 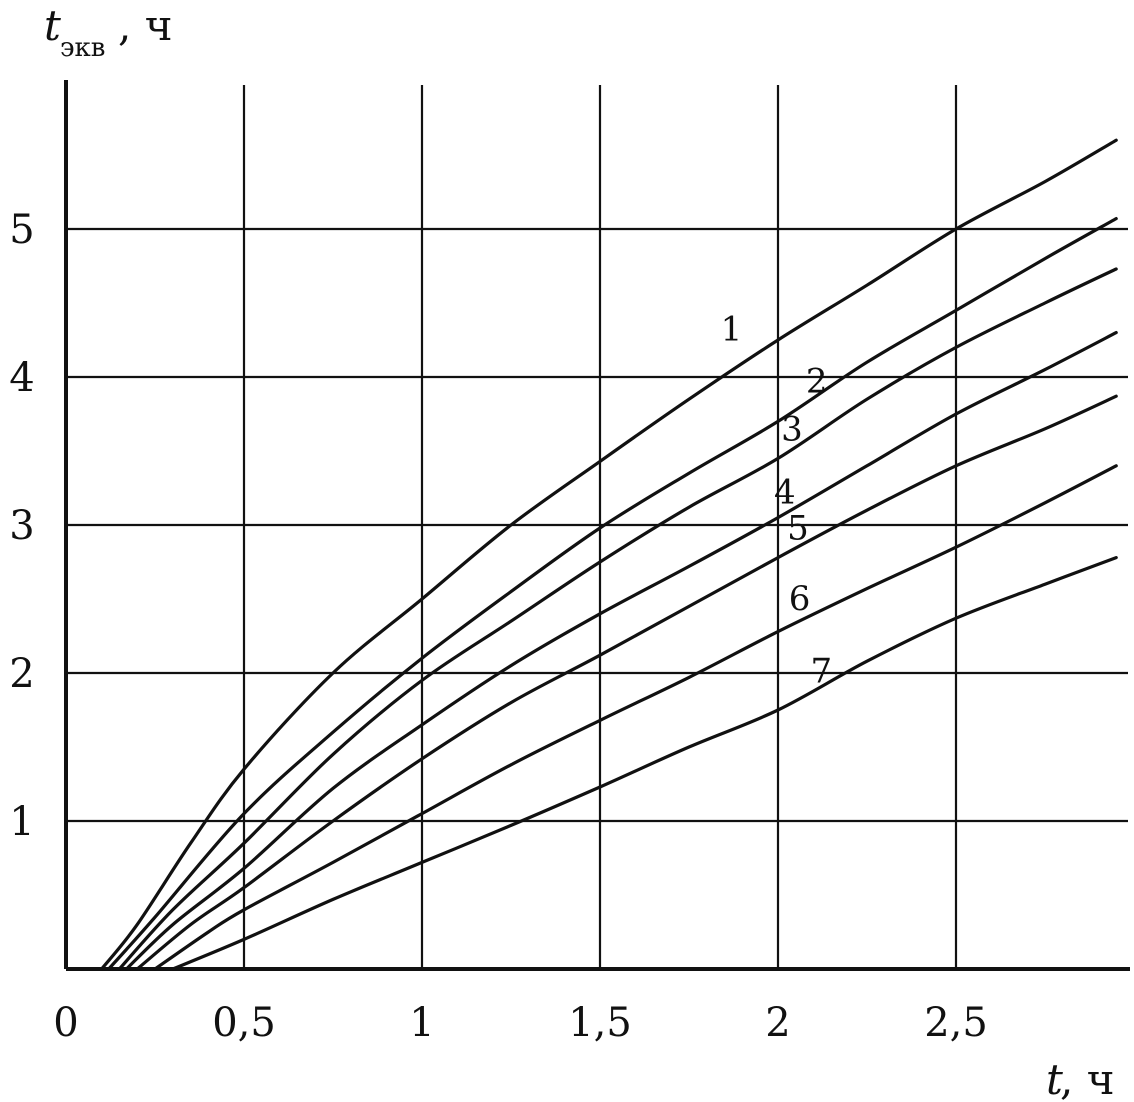 What do you see at coordinates (21, 674) in the screenshot?
I see `y-tick-label: 2` at bounding box center [21, 674].